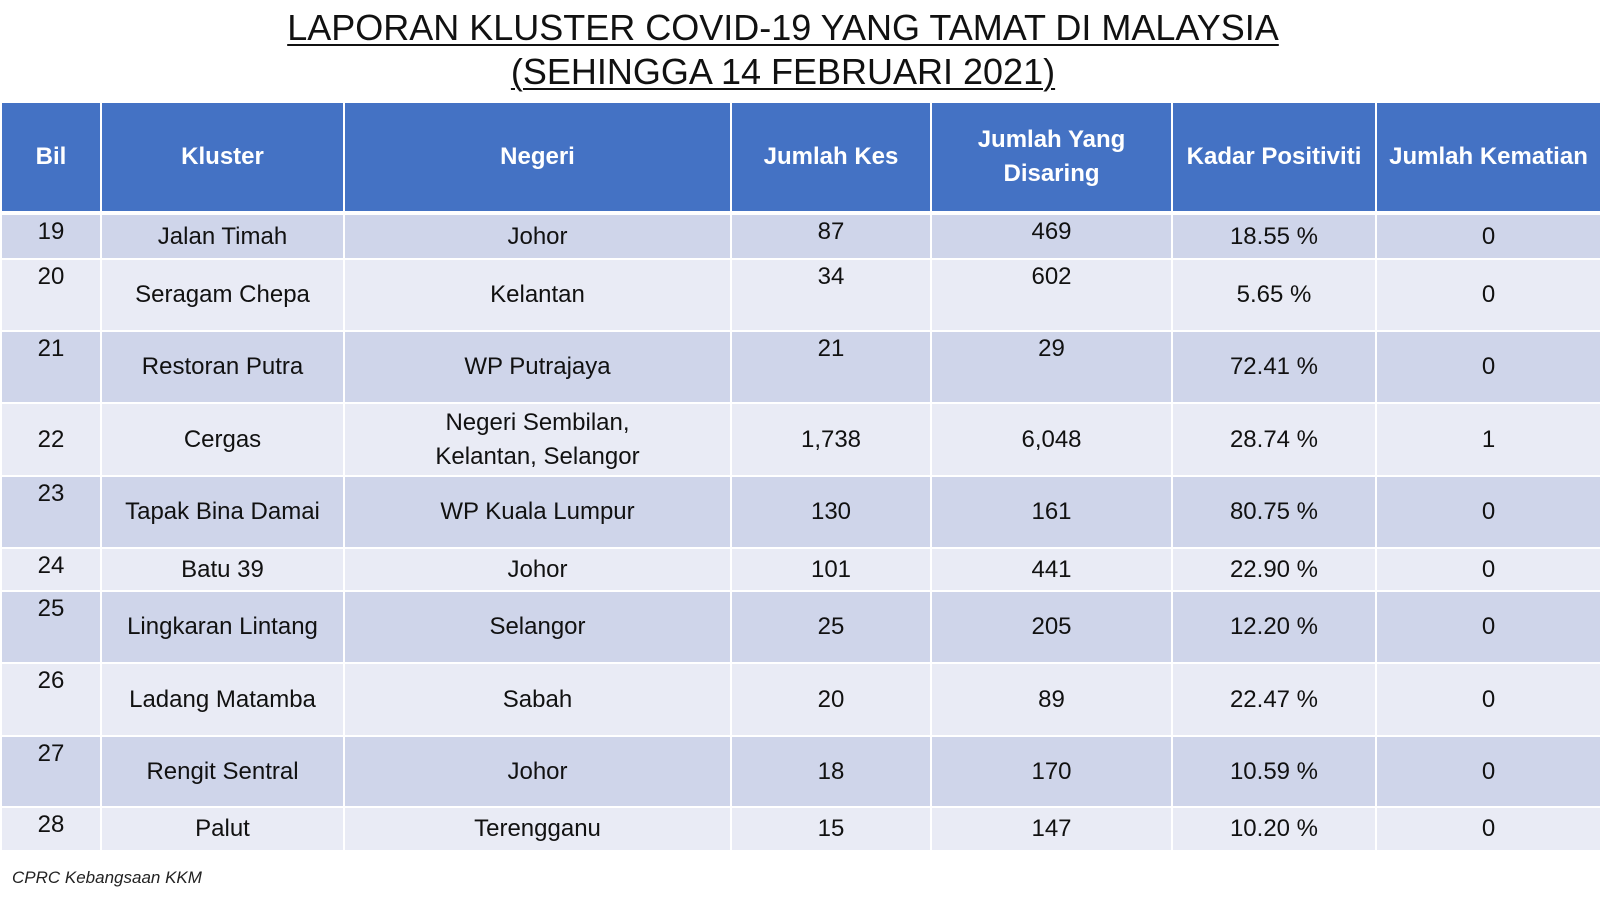 This screenshot has width=1600, height=900. I want to click on cell-jumlah-kes: 34, so click(831, 295).